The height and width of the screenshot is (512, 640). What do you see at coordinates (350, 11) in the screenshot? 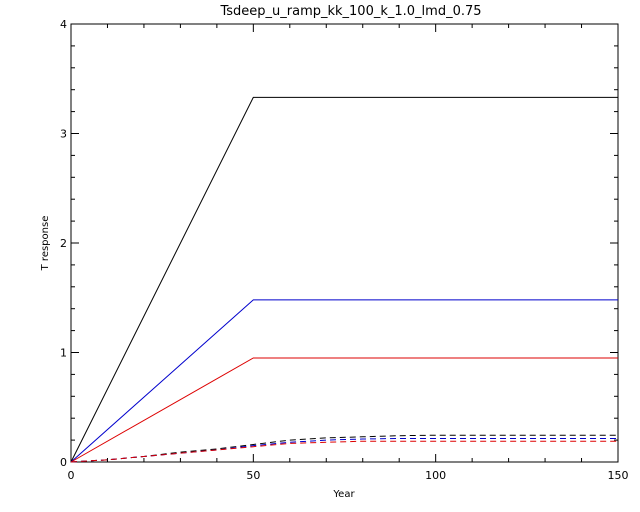
I see `chart-title: Tsdeep_u_ramp_kk_100_k_1.0_lmd_0.75` at bounding box center [350, 11].